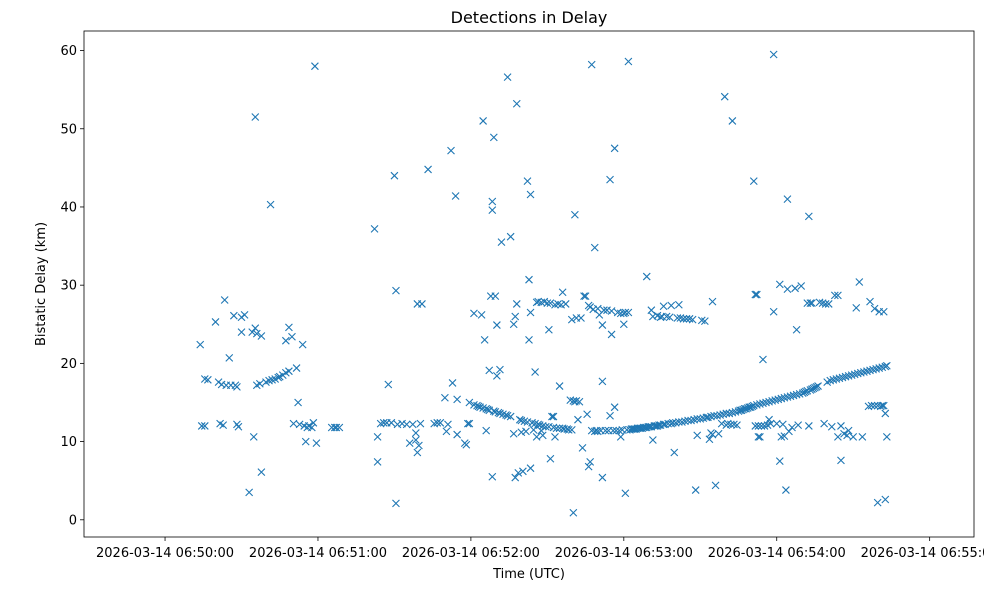  Describe the element at coordinates (922, 553) in the screenshot. I see `x-tick-label: 2026-03-14 06:55:00` at that location.